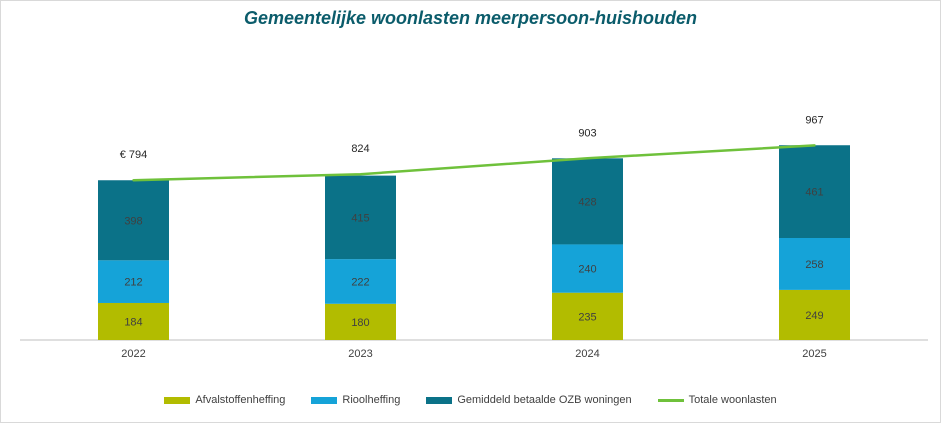 The image size is (941, 423). I want to click on x-tick-label-2023: 2023, so click(360, 354).